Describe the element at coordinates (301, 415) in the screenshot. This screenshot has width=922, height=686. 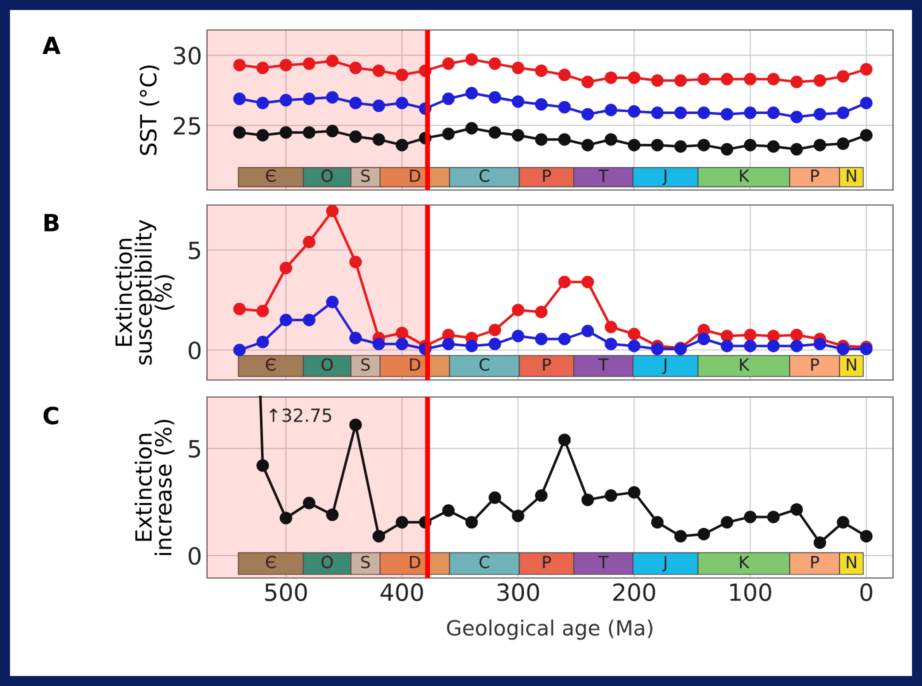
I see `annotation: ↑32.75` at that location.